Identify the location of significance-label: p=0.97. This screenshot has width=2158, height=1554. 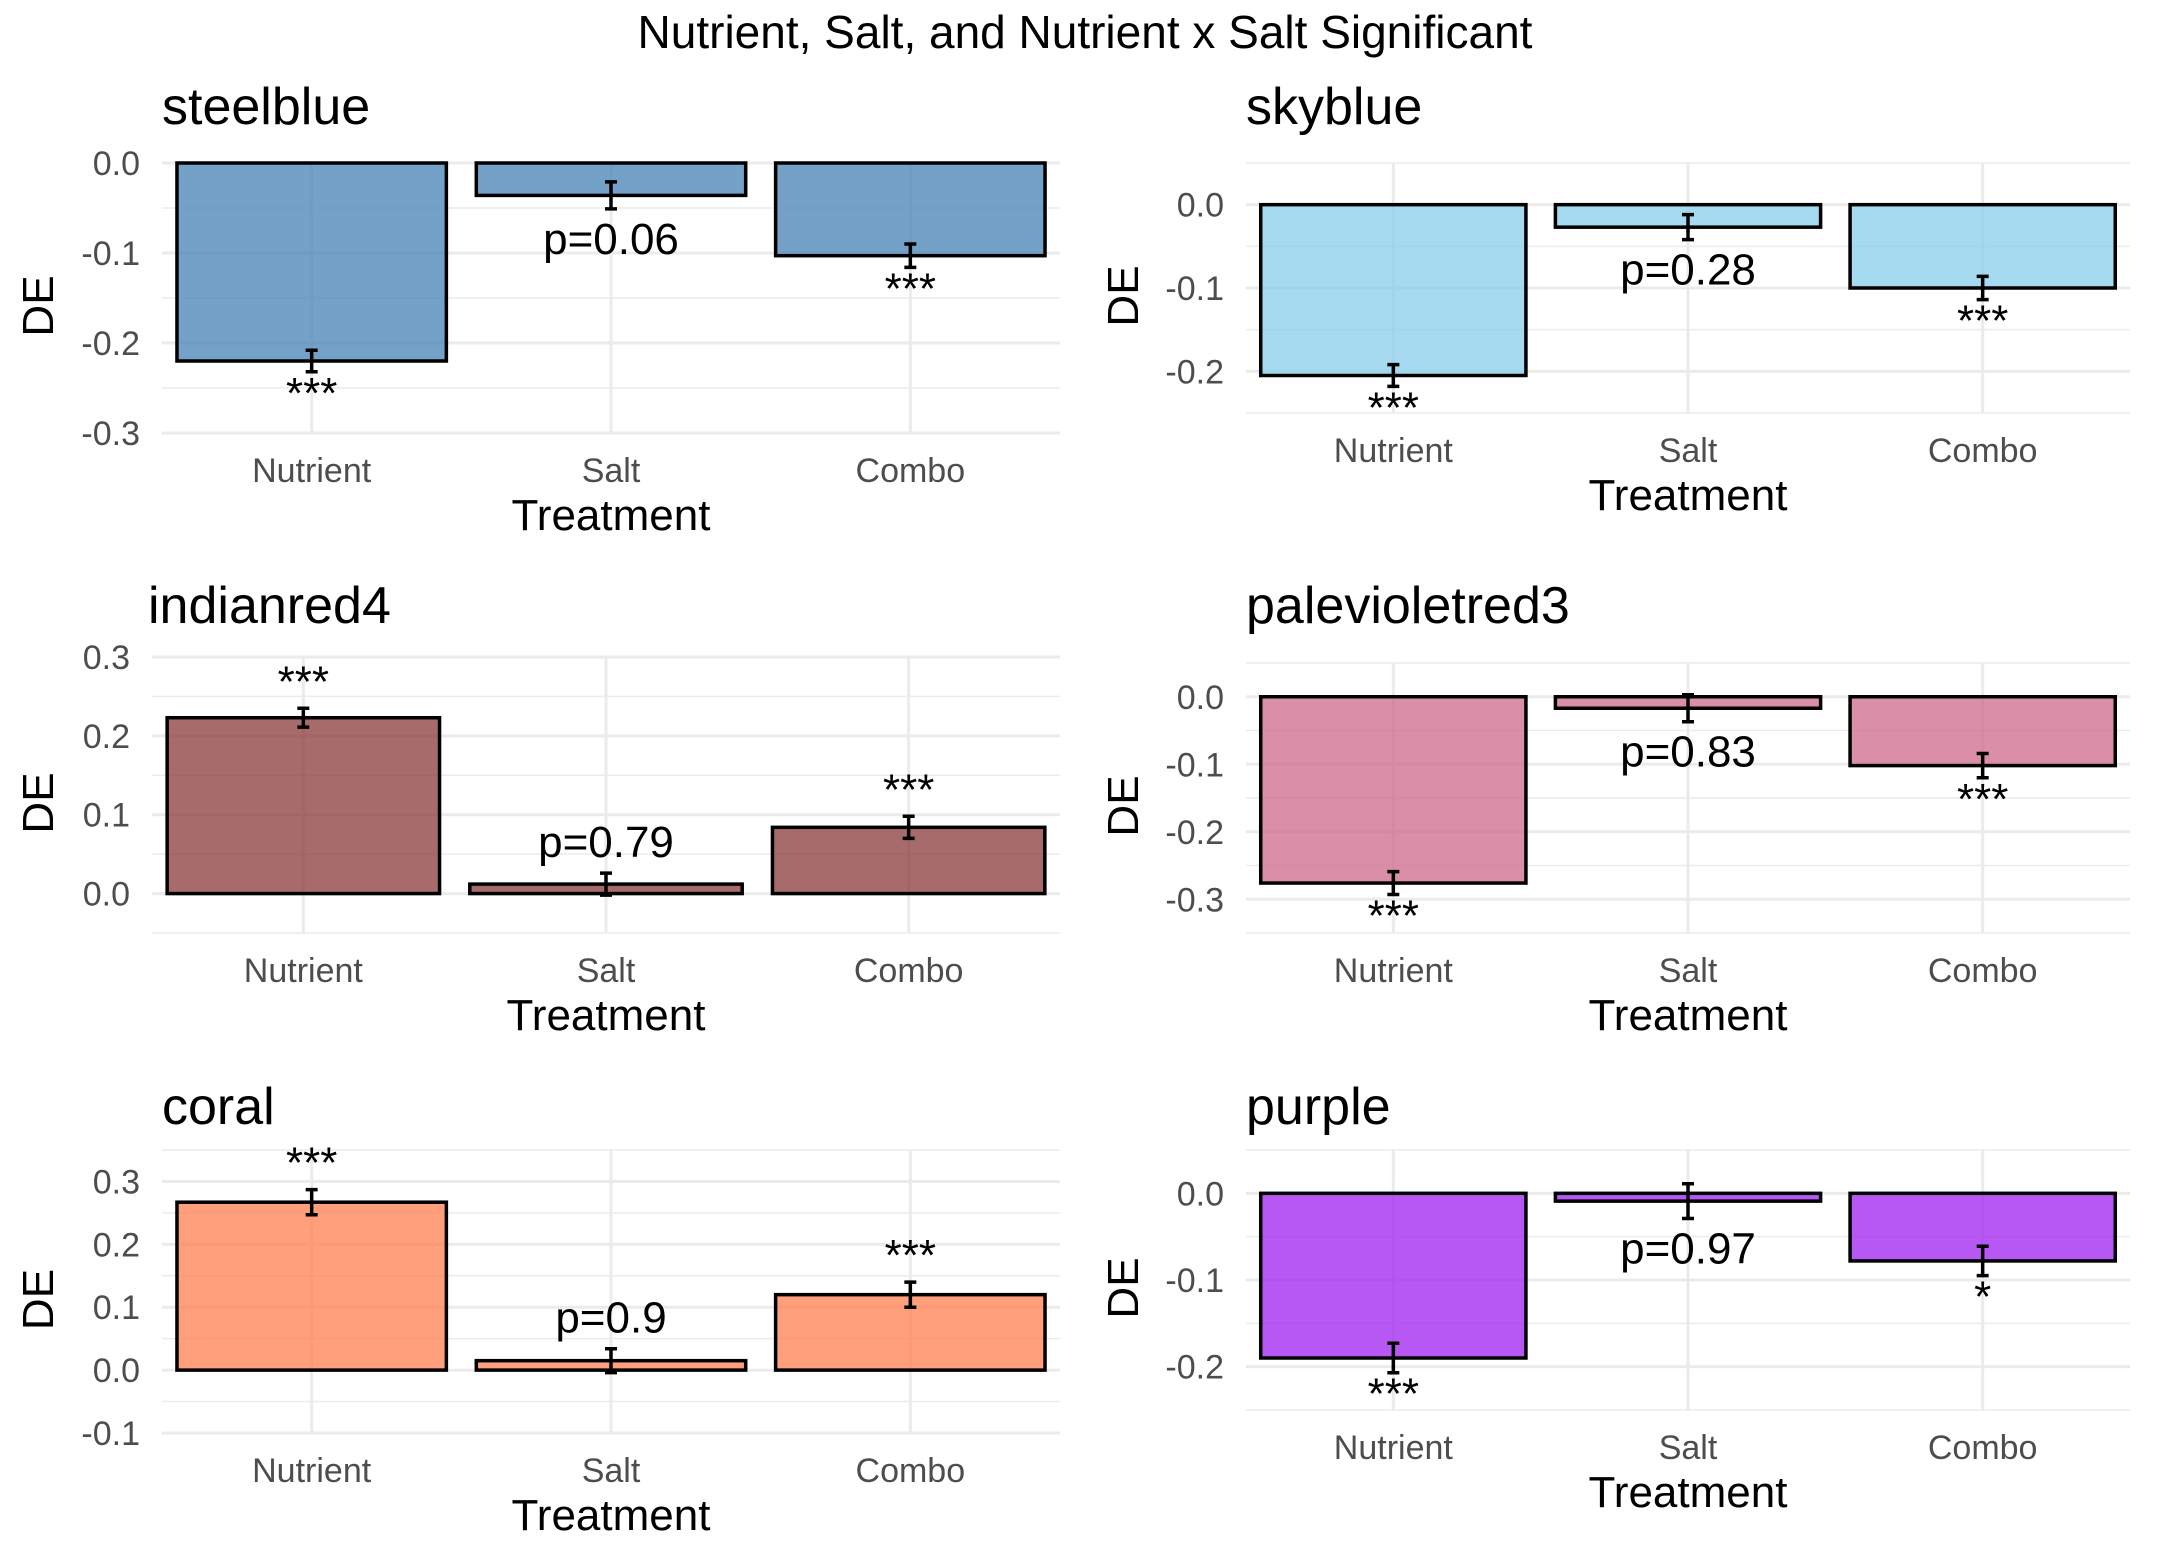
(1688, 1248).